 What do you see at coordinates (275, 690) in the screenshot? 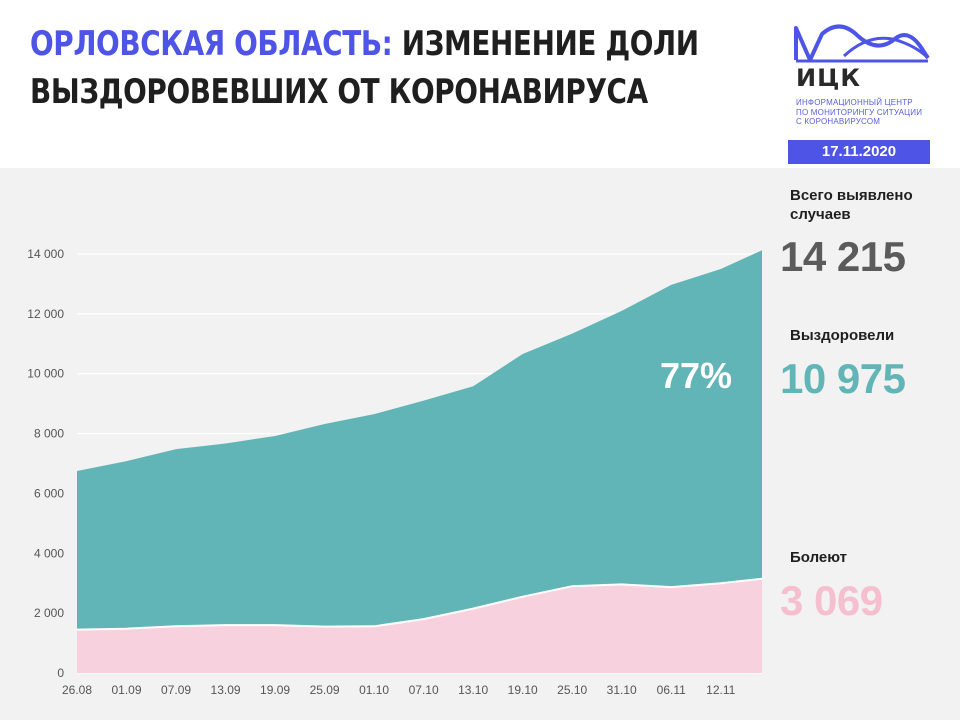
I see `x-tick-label: 19.09` at bounding box center [275, 690].